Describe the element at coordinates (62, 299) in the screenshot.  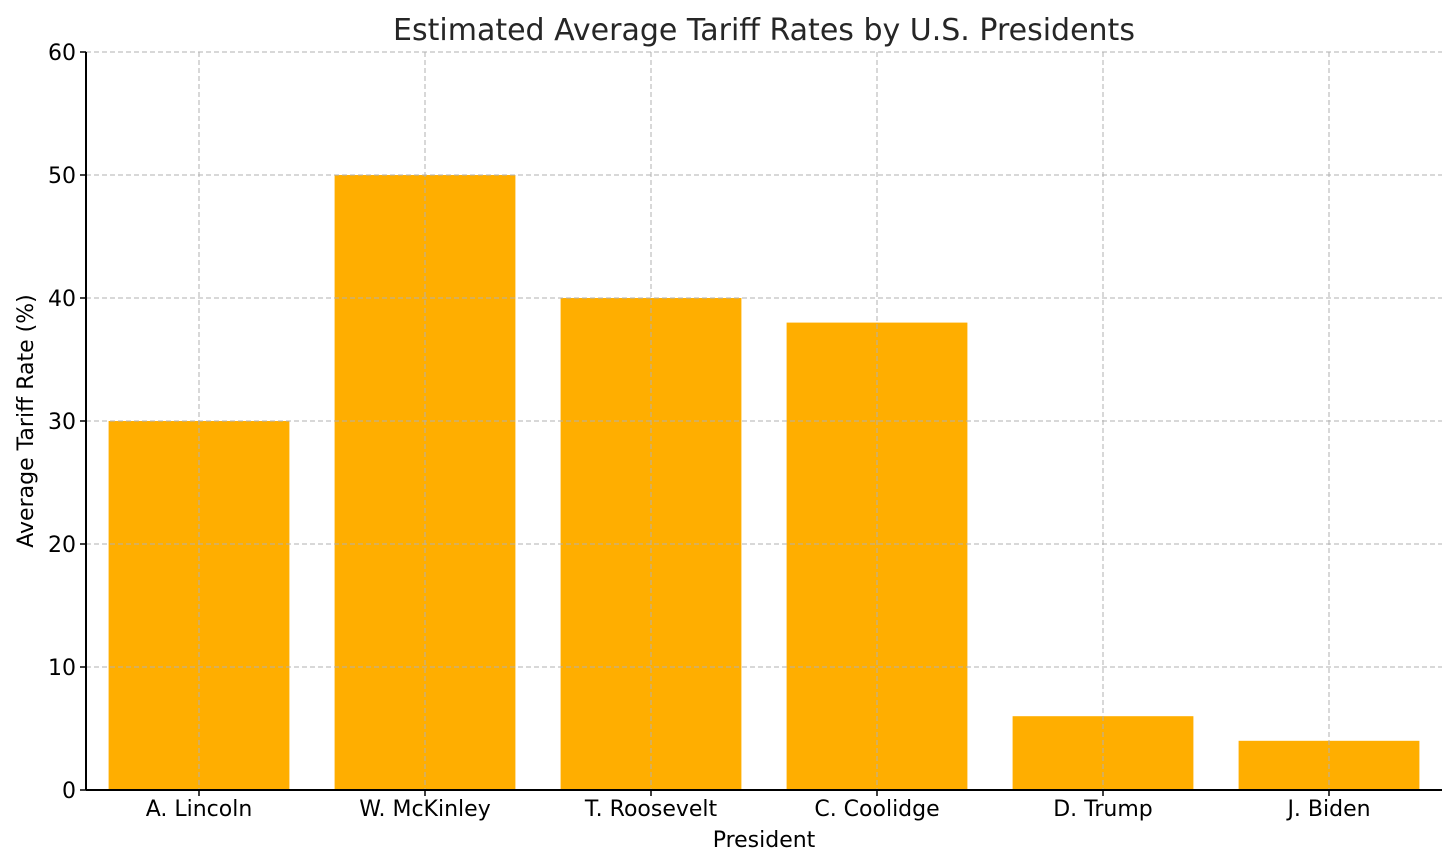
I see `y-tick-label: 40` at that location.